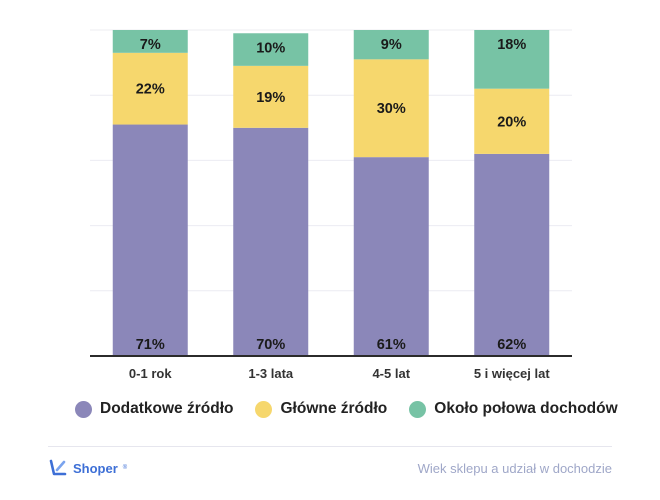 This screenshot has height=500, width=660. What do you see at coordinates (95, 468) in the screenshot?
I see `brand-name: Shoper` at bounding box center [95, 468].